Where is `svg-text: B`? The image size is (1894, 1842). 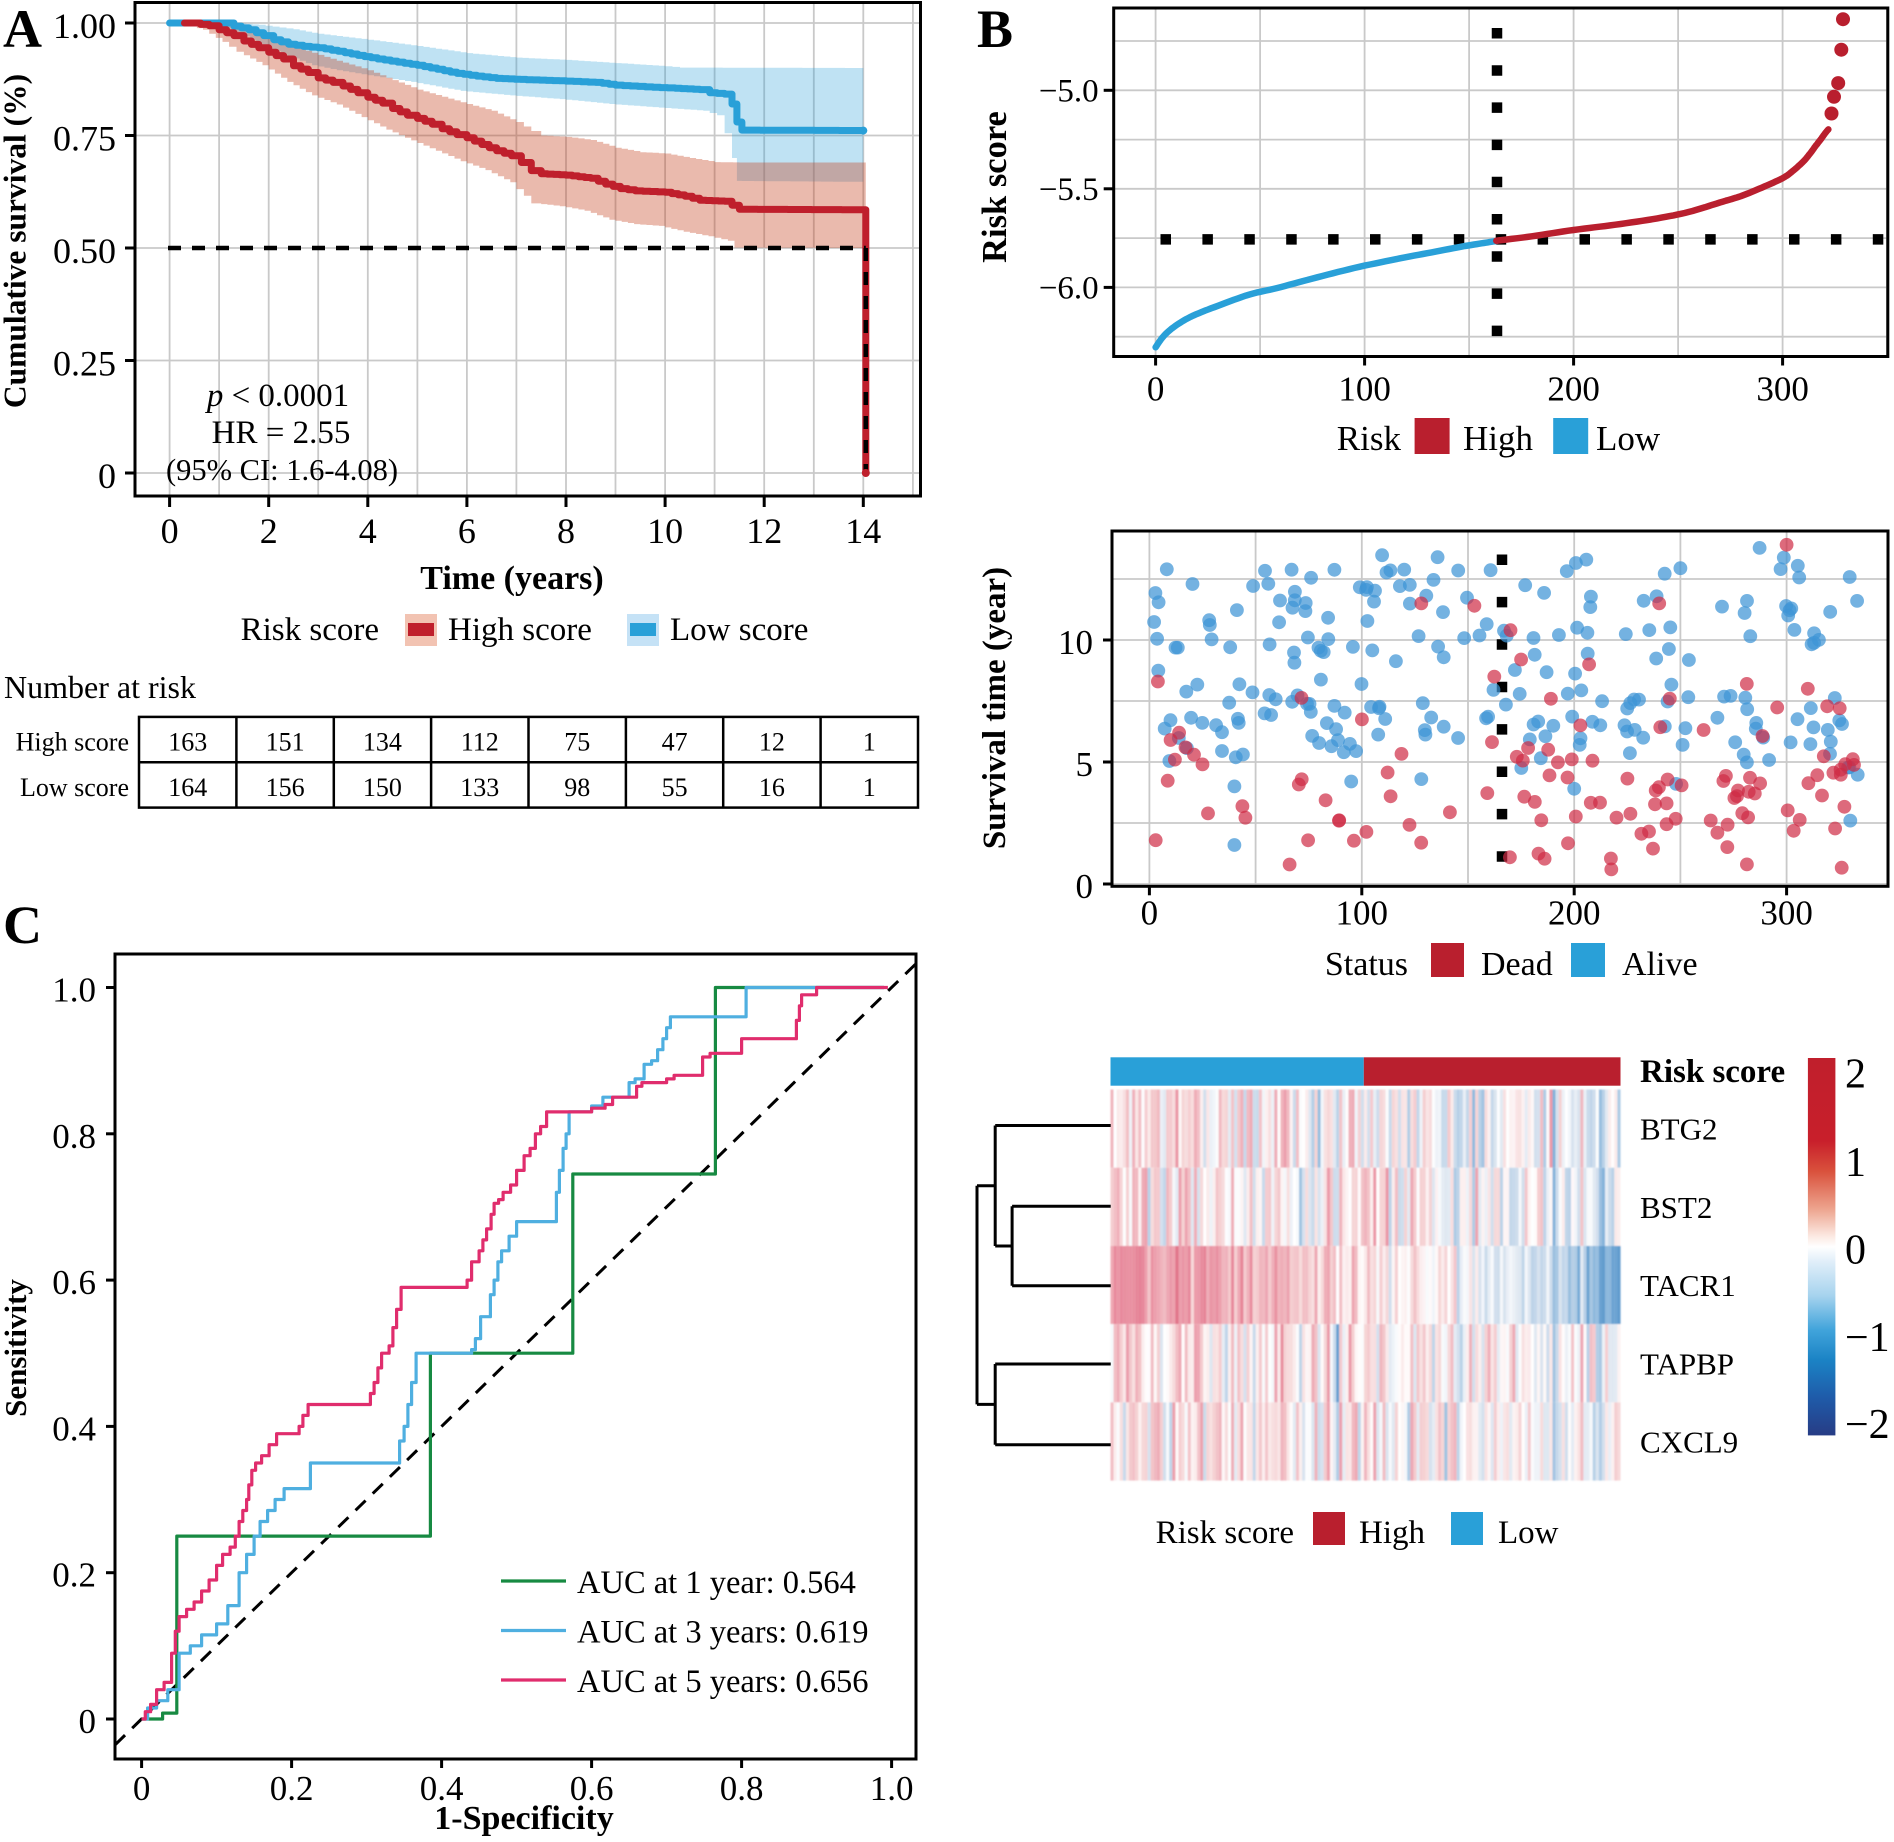
svg-text: B is located at coordinates (995, 29).